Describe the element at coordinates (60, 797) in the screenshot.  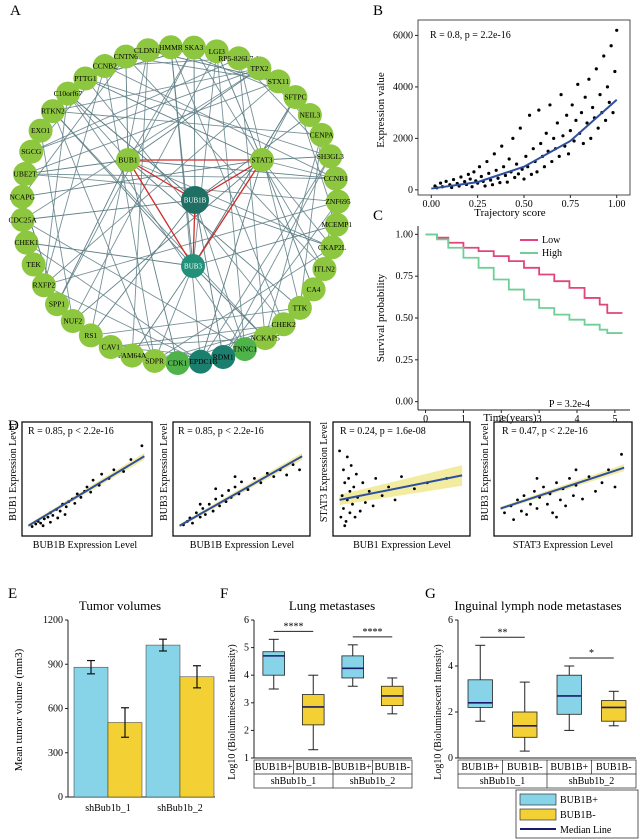
I see `panel-e-ytick-label: 0` at that location.